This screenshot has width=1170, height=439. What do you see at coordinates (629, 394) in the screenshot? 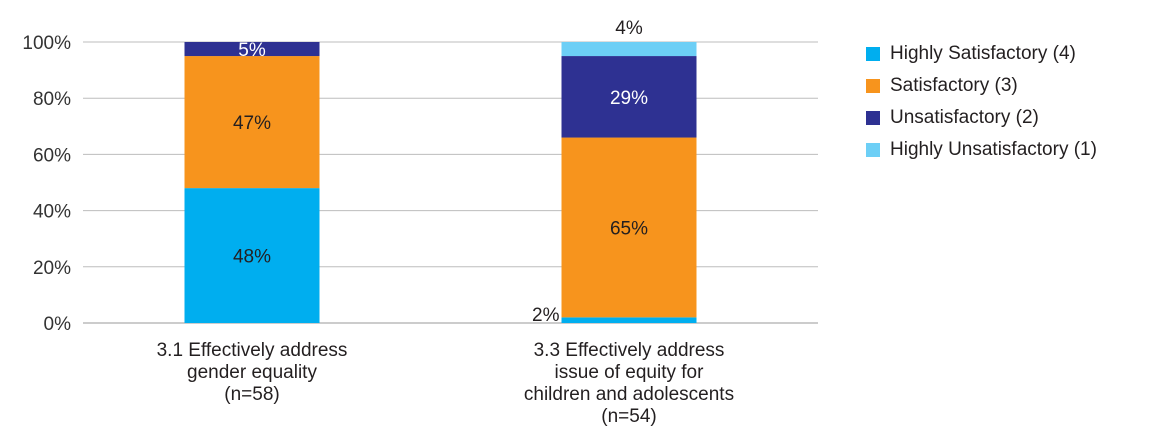
I see `x-category-label: children and adolescents` at bounding box center [629, 394].